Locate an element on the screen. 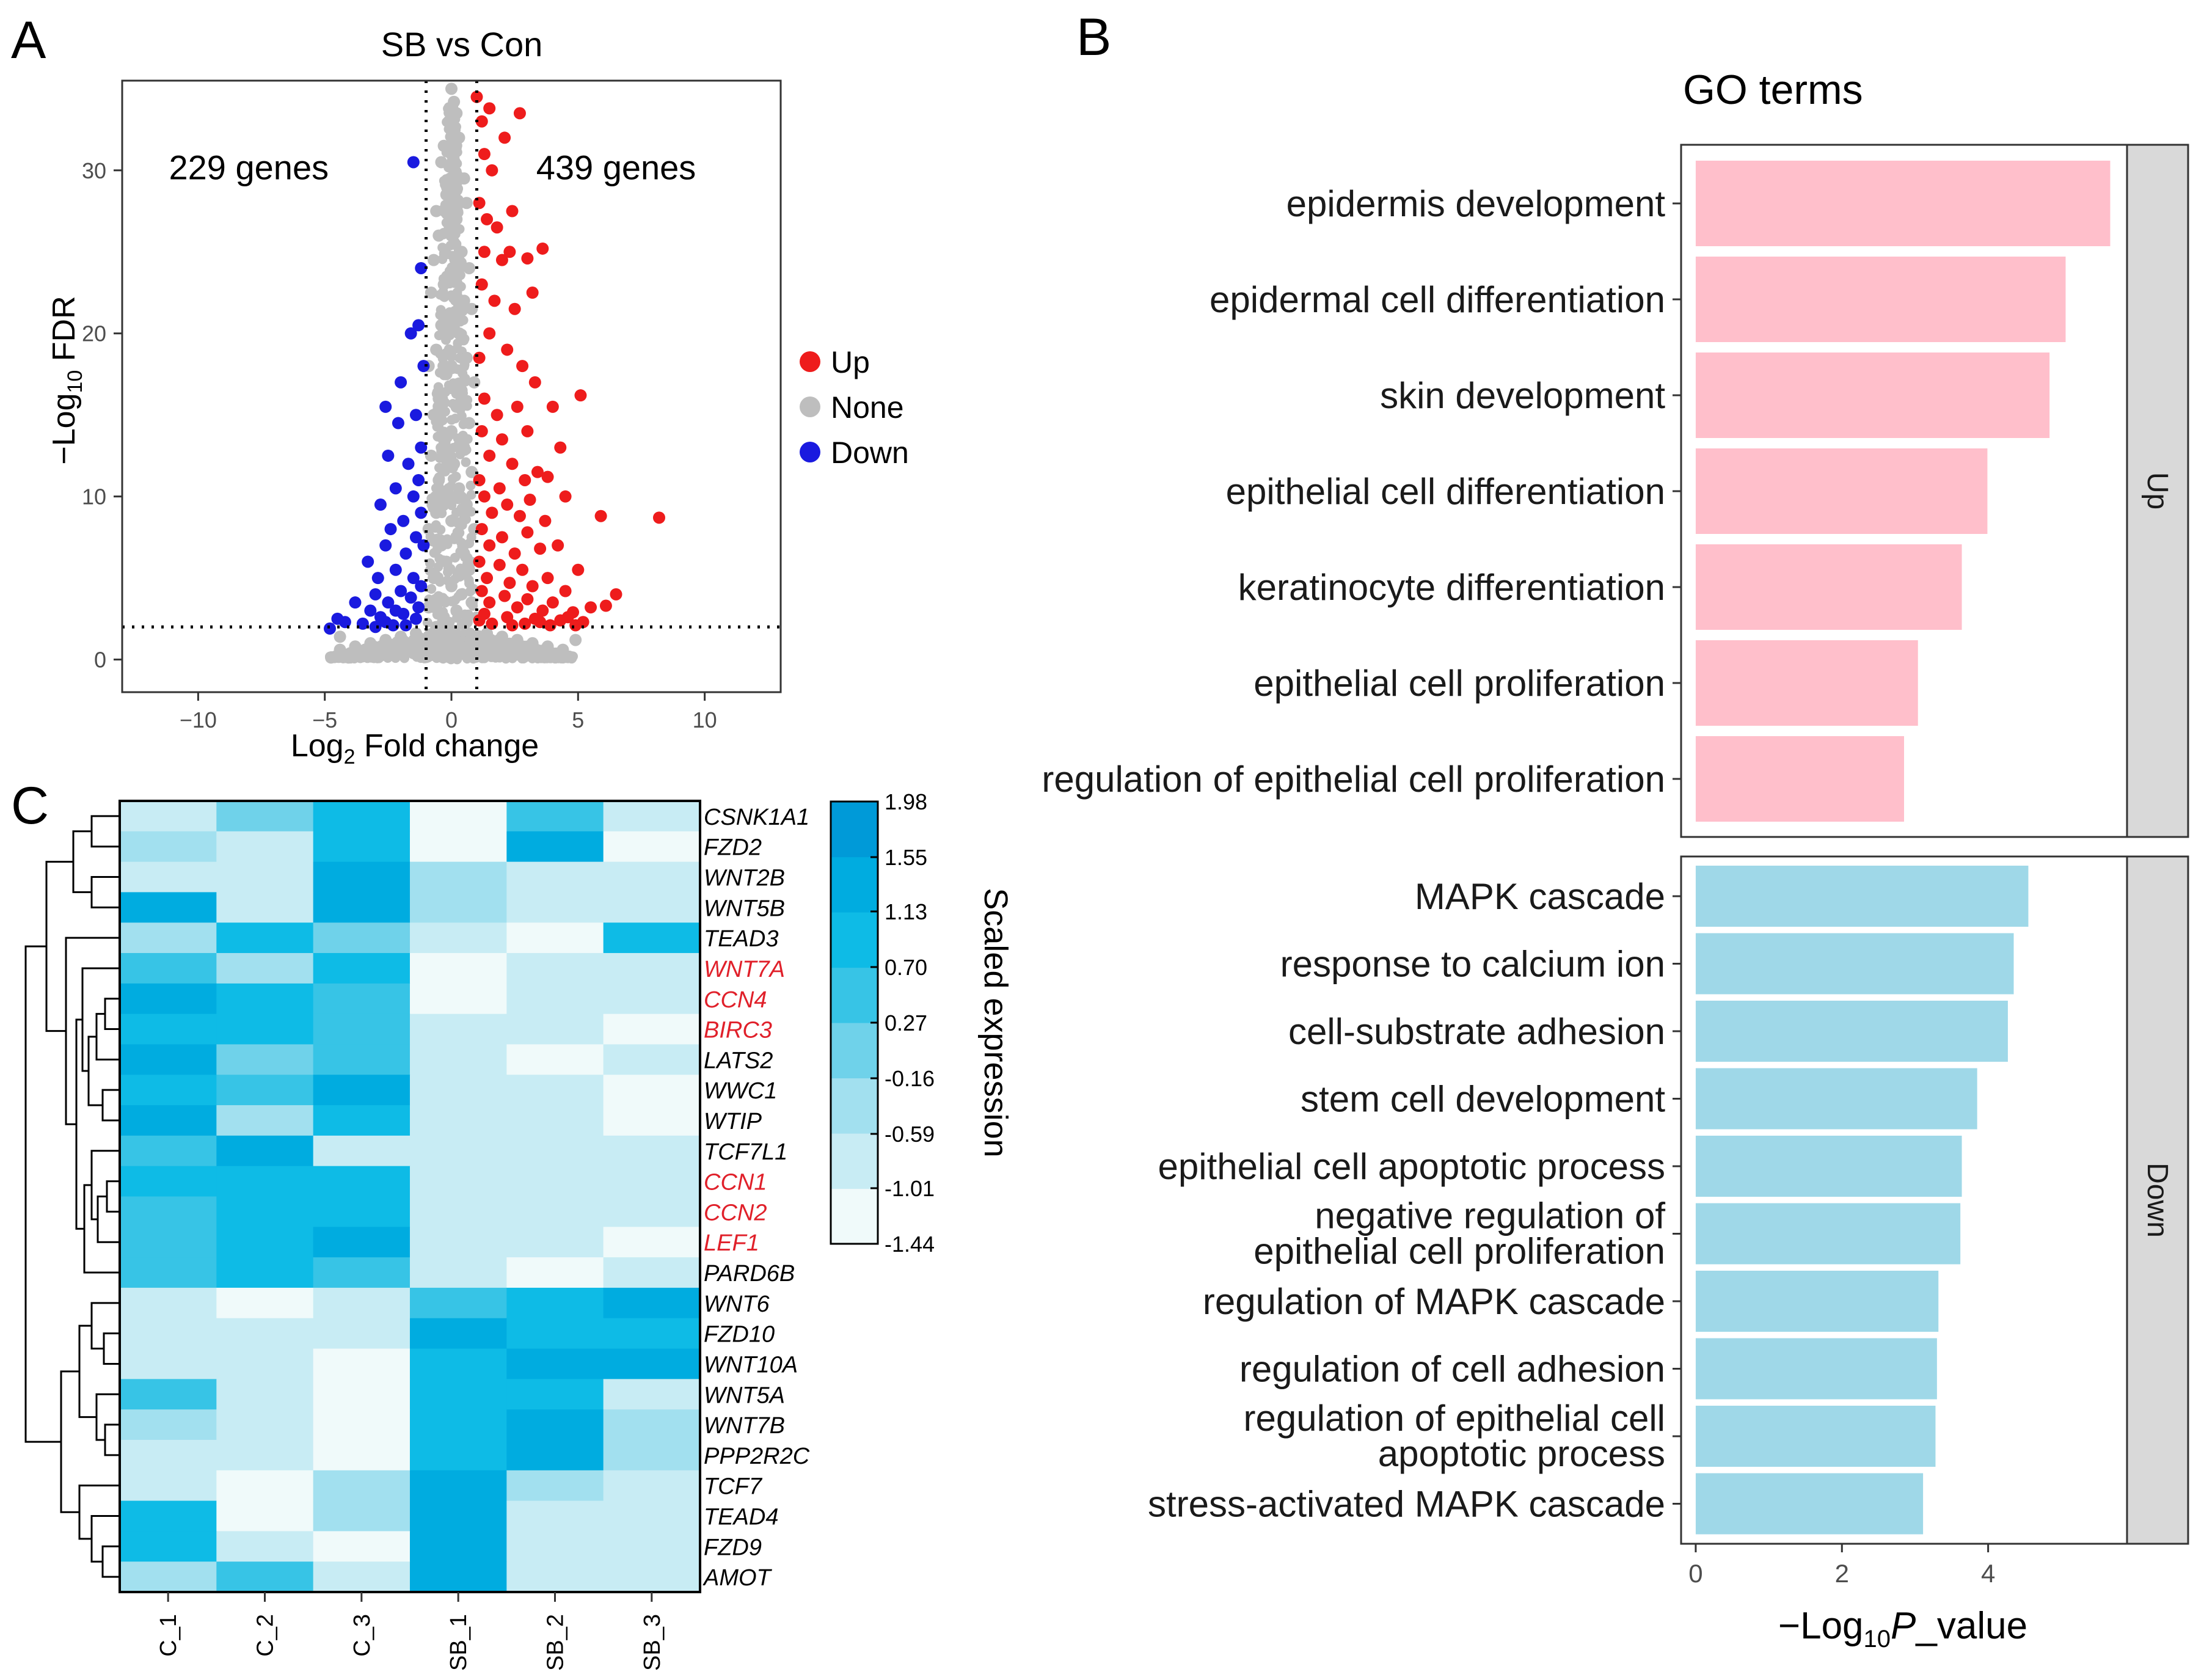 This screenshot has height=1680, width=2193. go-title: GO terms is located at coordinates (1773, 90).